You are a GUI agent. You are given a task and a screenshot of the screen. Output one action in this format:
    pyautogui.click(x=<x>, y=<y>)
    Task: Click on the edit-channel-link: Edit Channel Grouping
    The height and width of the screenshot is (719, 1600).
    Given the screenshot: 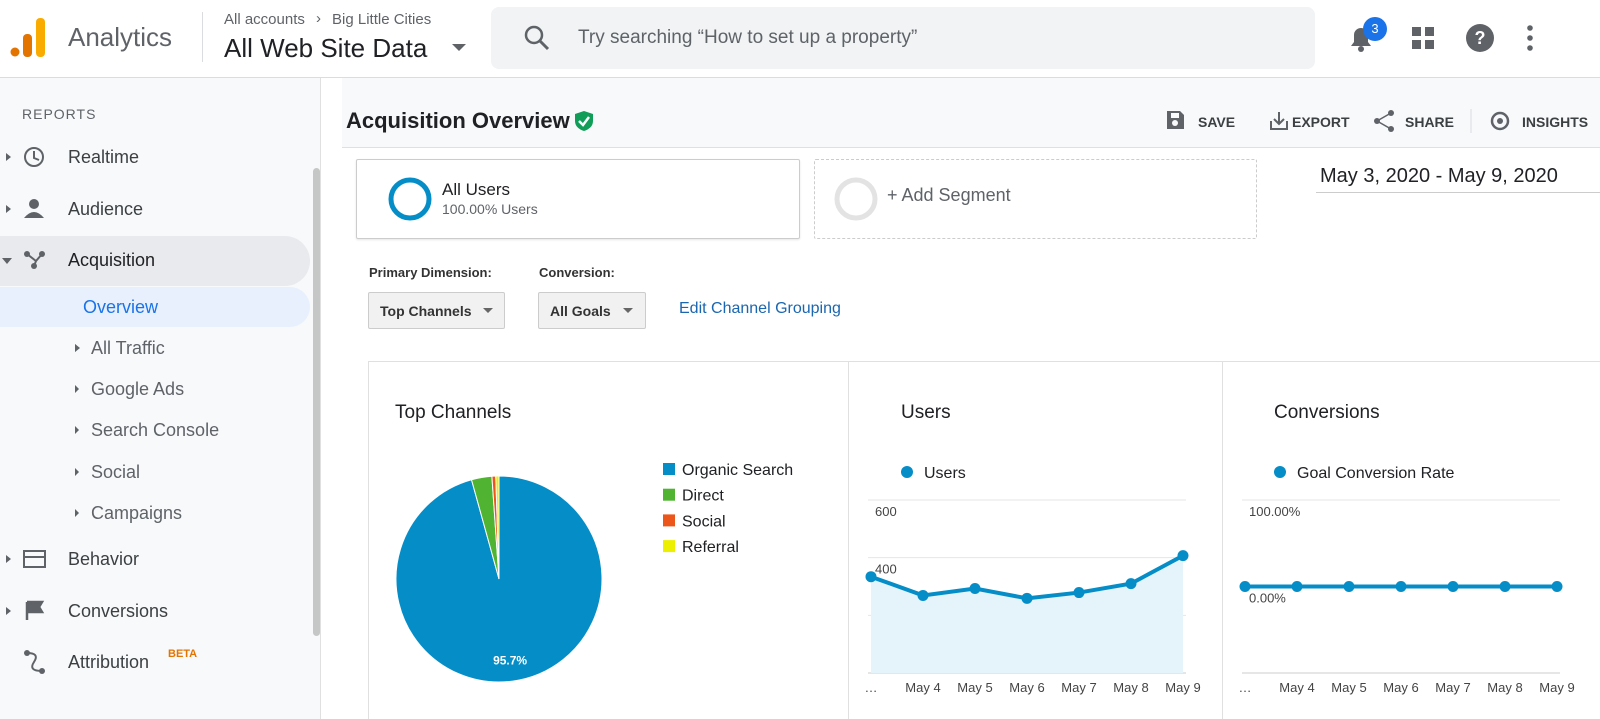 What is the action you would take?
    pyautogui.click(x=760, y=308)
    